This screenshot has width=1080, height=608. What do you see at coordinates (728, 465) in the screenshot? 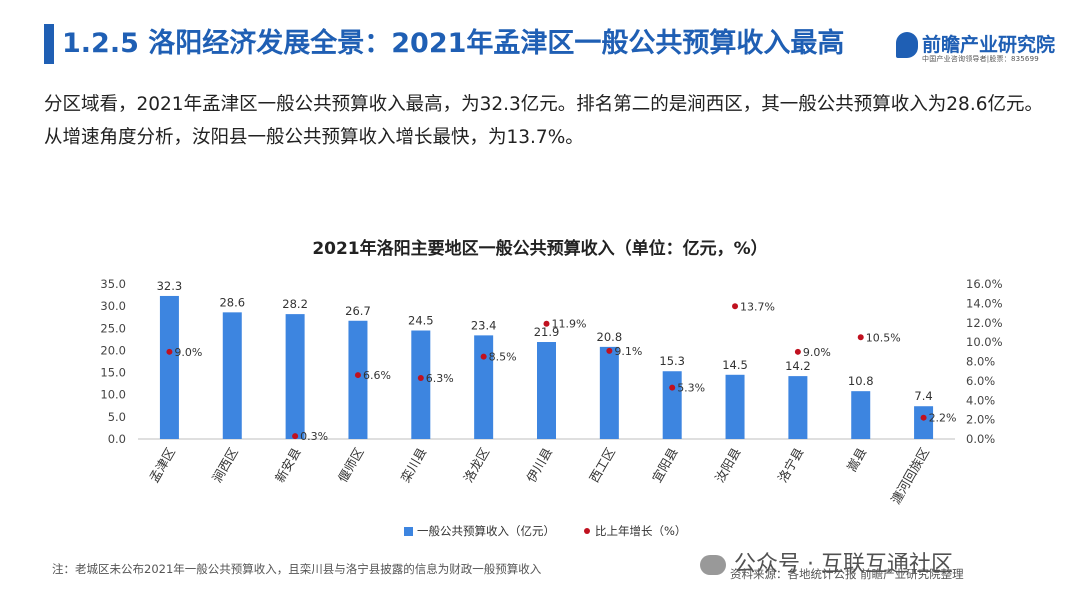
I see `category-label: 汝阳县` at bounding box center [728, 465].